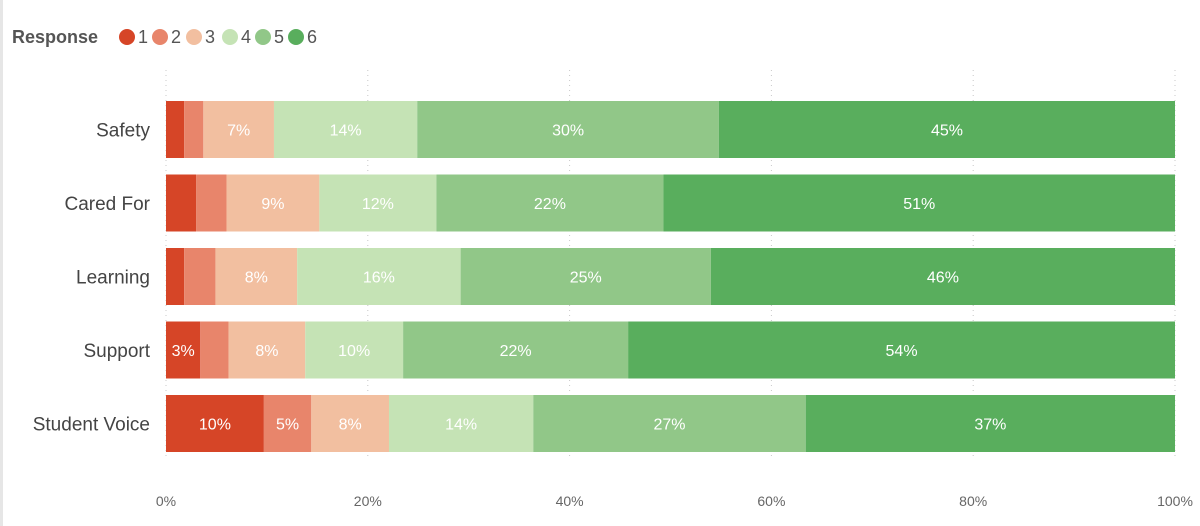 The width and height of the screenshot is (1200, 526). Describe the element at coordinates (55, 37) in the screenshot. I see `legend-title: Response` at that location.